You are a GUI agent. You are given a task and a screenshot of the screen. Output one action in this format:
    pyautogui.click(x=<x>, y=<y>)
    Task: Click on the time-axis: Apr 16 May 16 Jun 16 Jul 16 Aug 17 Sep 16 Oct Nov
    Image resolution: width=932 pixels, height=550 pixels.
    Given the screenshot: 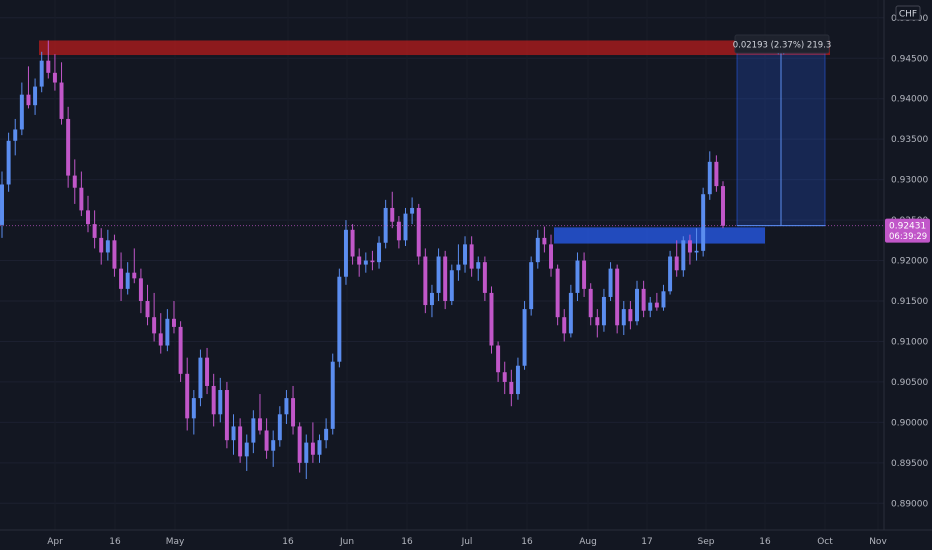 What is the action you would take?
    pyautogui.click(x=466, y=538)
    